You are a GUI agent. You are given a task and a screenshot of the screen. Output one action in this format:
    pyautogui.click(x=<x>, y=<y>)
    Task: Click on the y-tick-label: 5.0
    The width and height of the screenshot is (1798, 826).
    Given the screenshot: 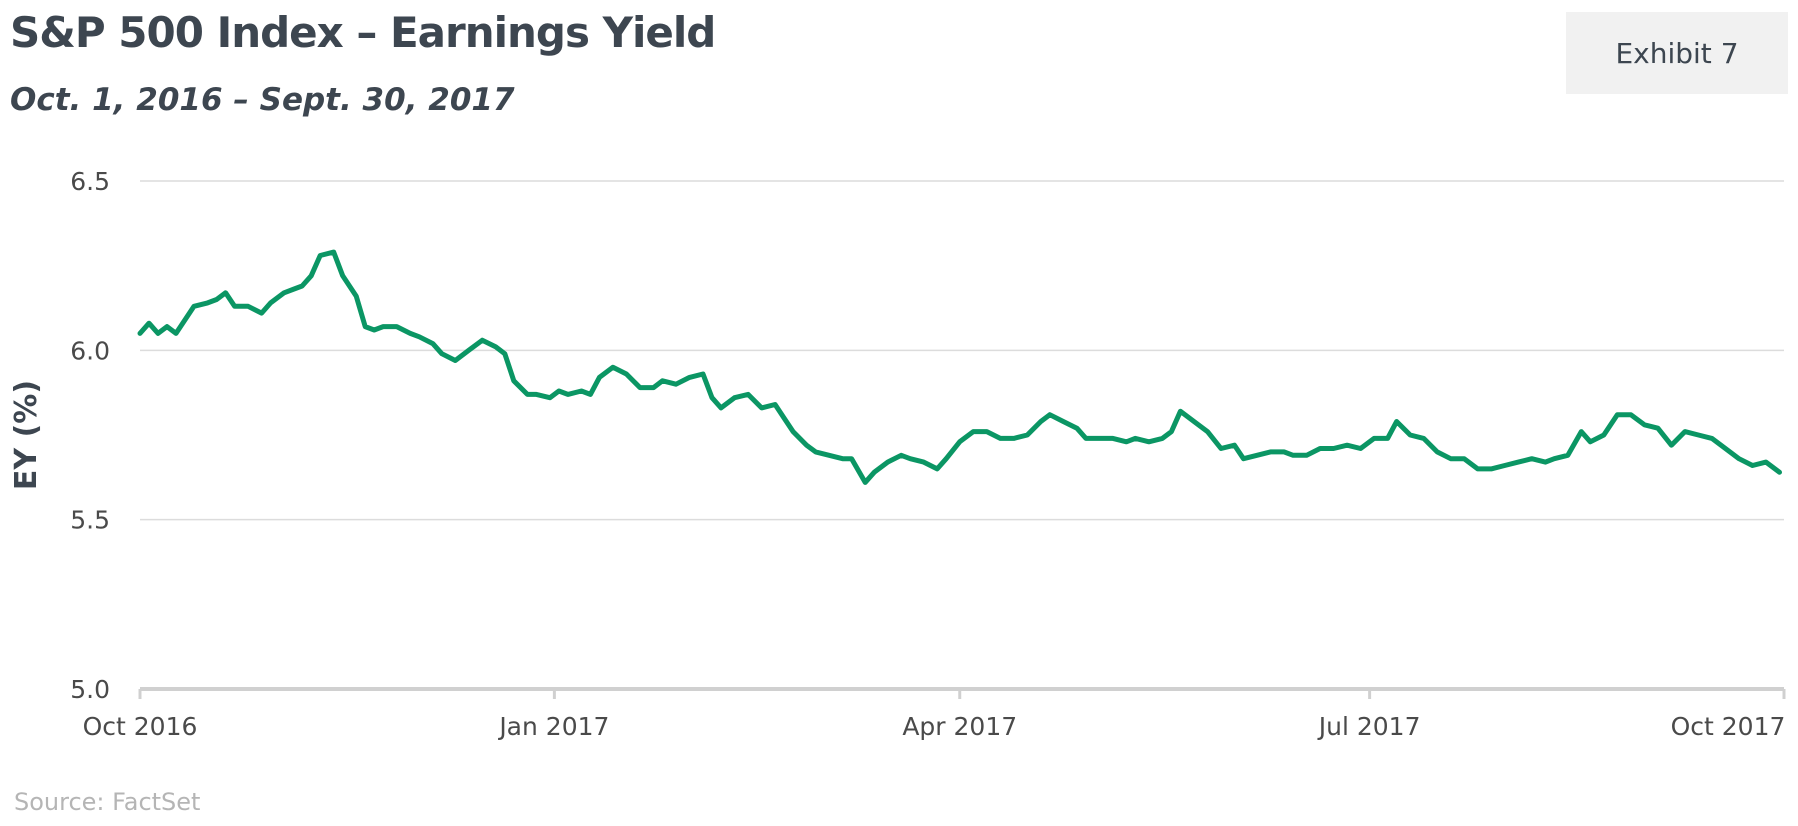 What is the action you would take?
    pyautogui.click(x=90, y=689)
    